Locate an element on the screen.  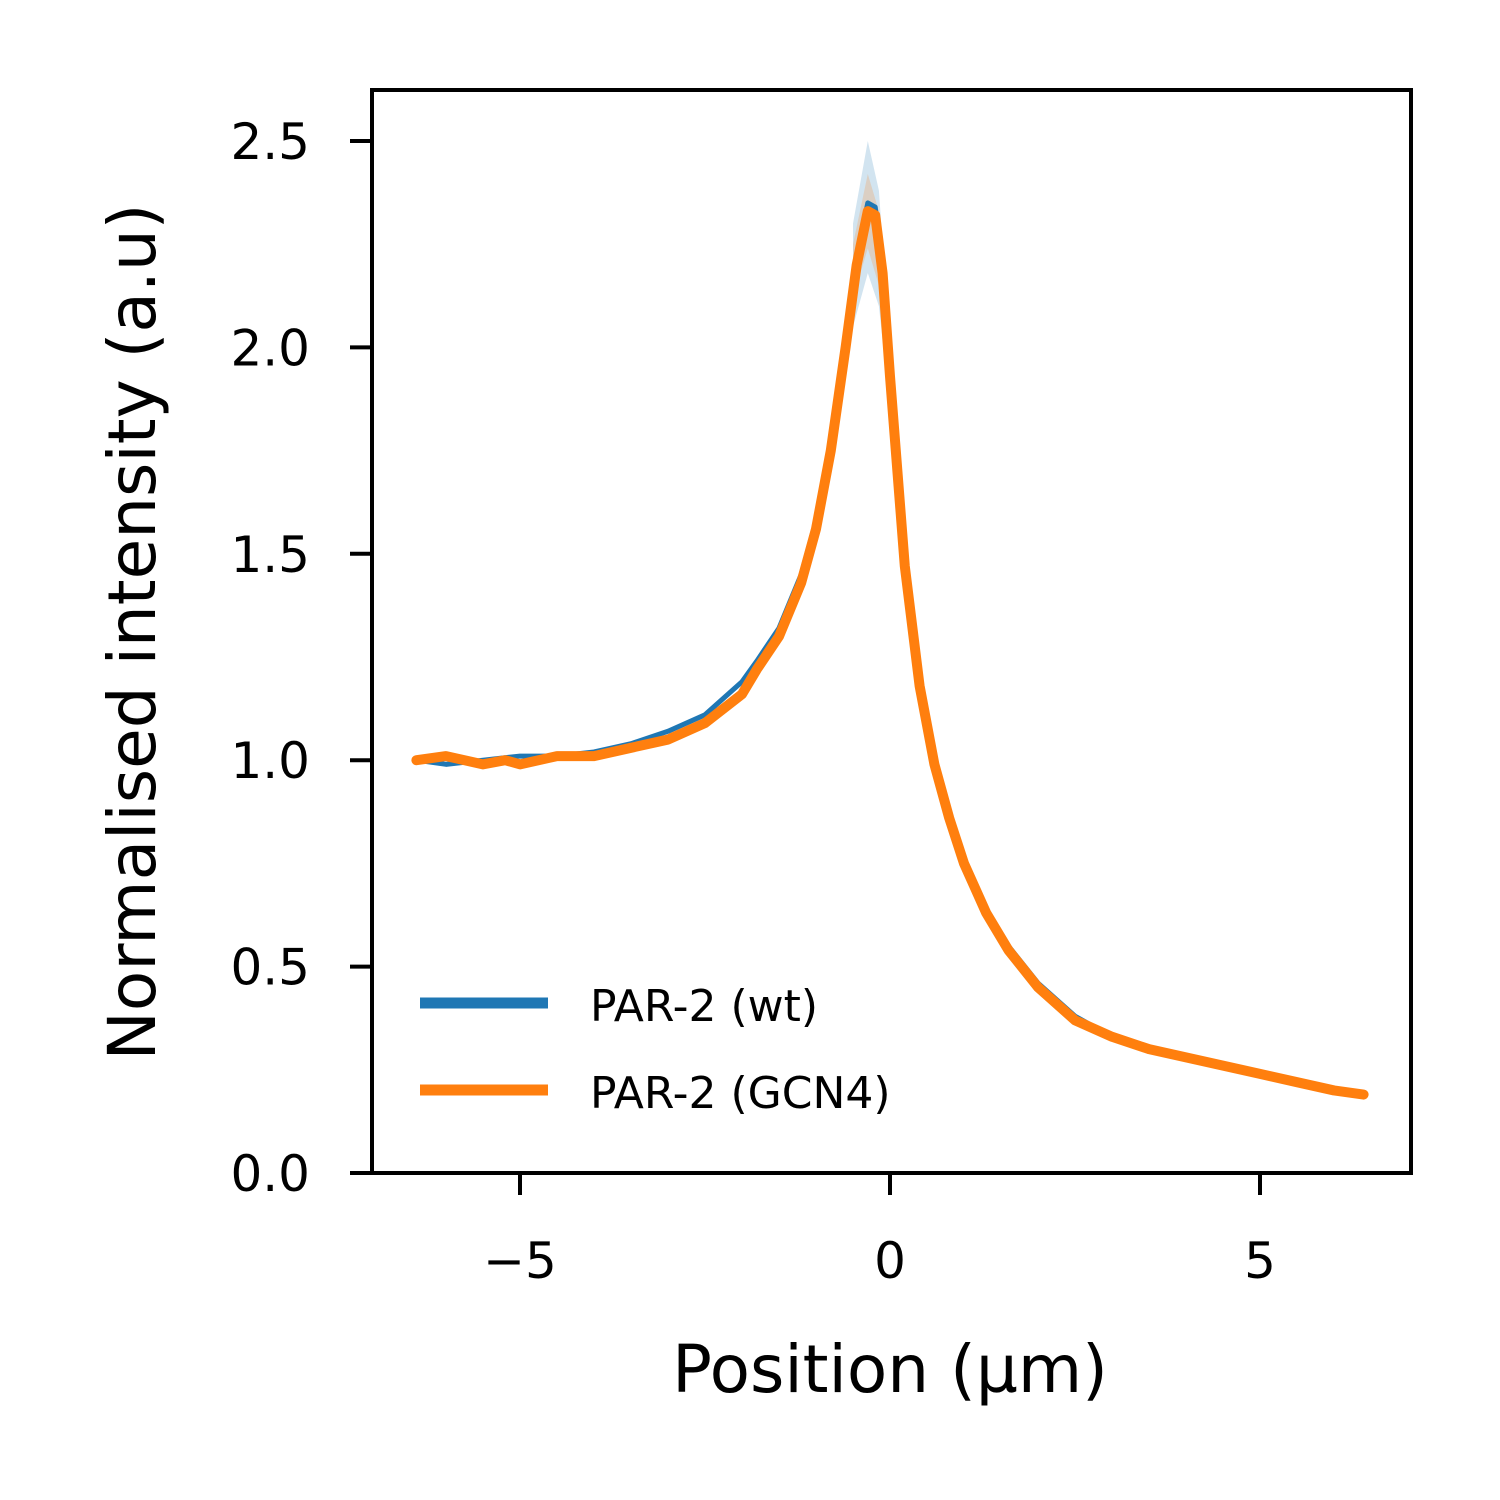
y-tick-label: 2.5 is located at coordinates (270, 142).